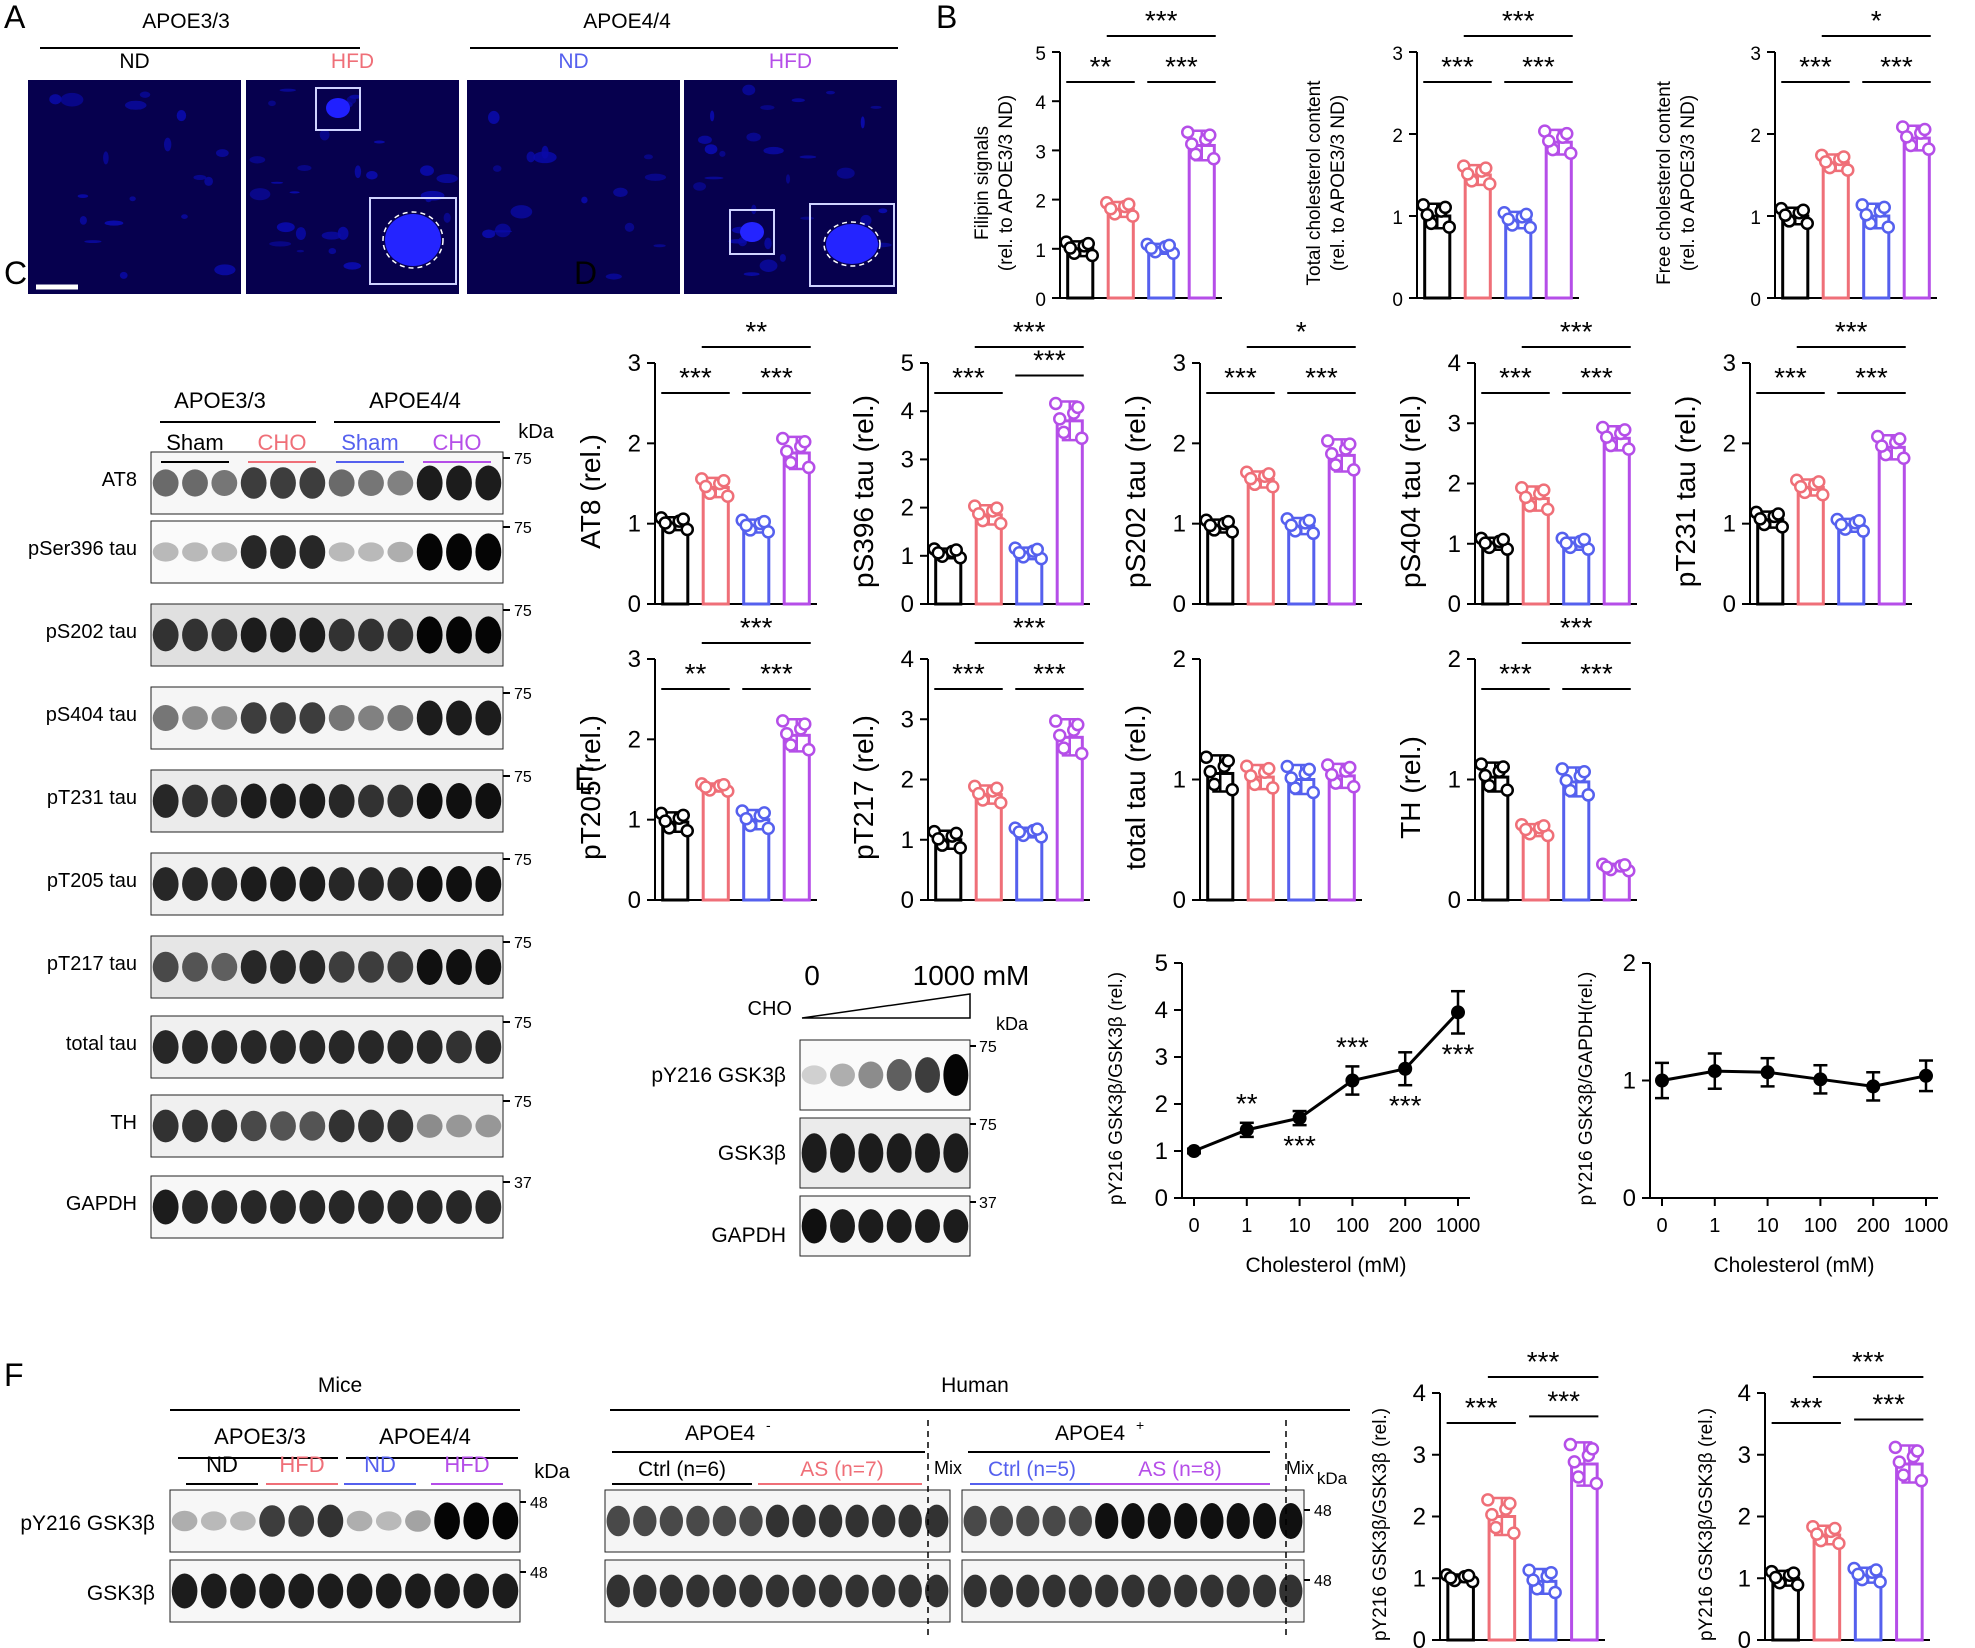  What do you see at coordinates (15, 17) in the screenshot?
I see `panel-letter-a: A` at bounding box center [15, 17].